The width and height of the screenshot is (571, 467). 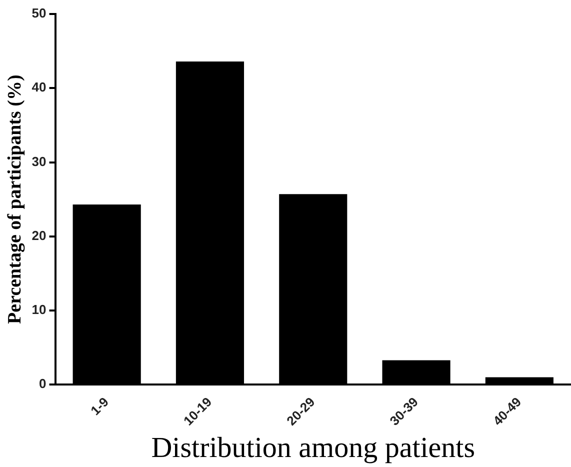 What do you see at coordinates (39, 13) in the screenshot?
I see `y-tick-label: 50` at bounding box center [39, 13].